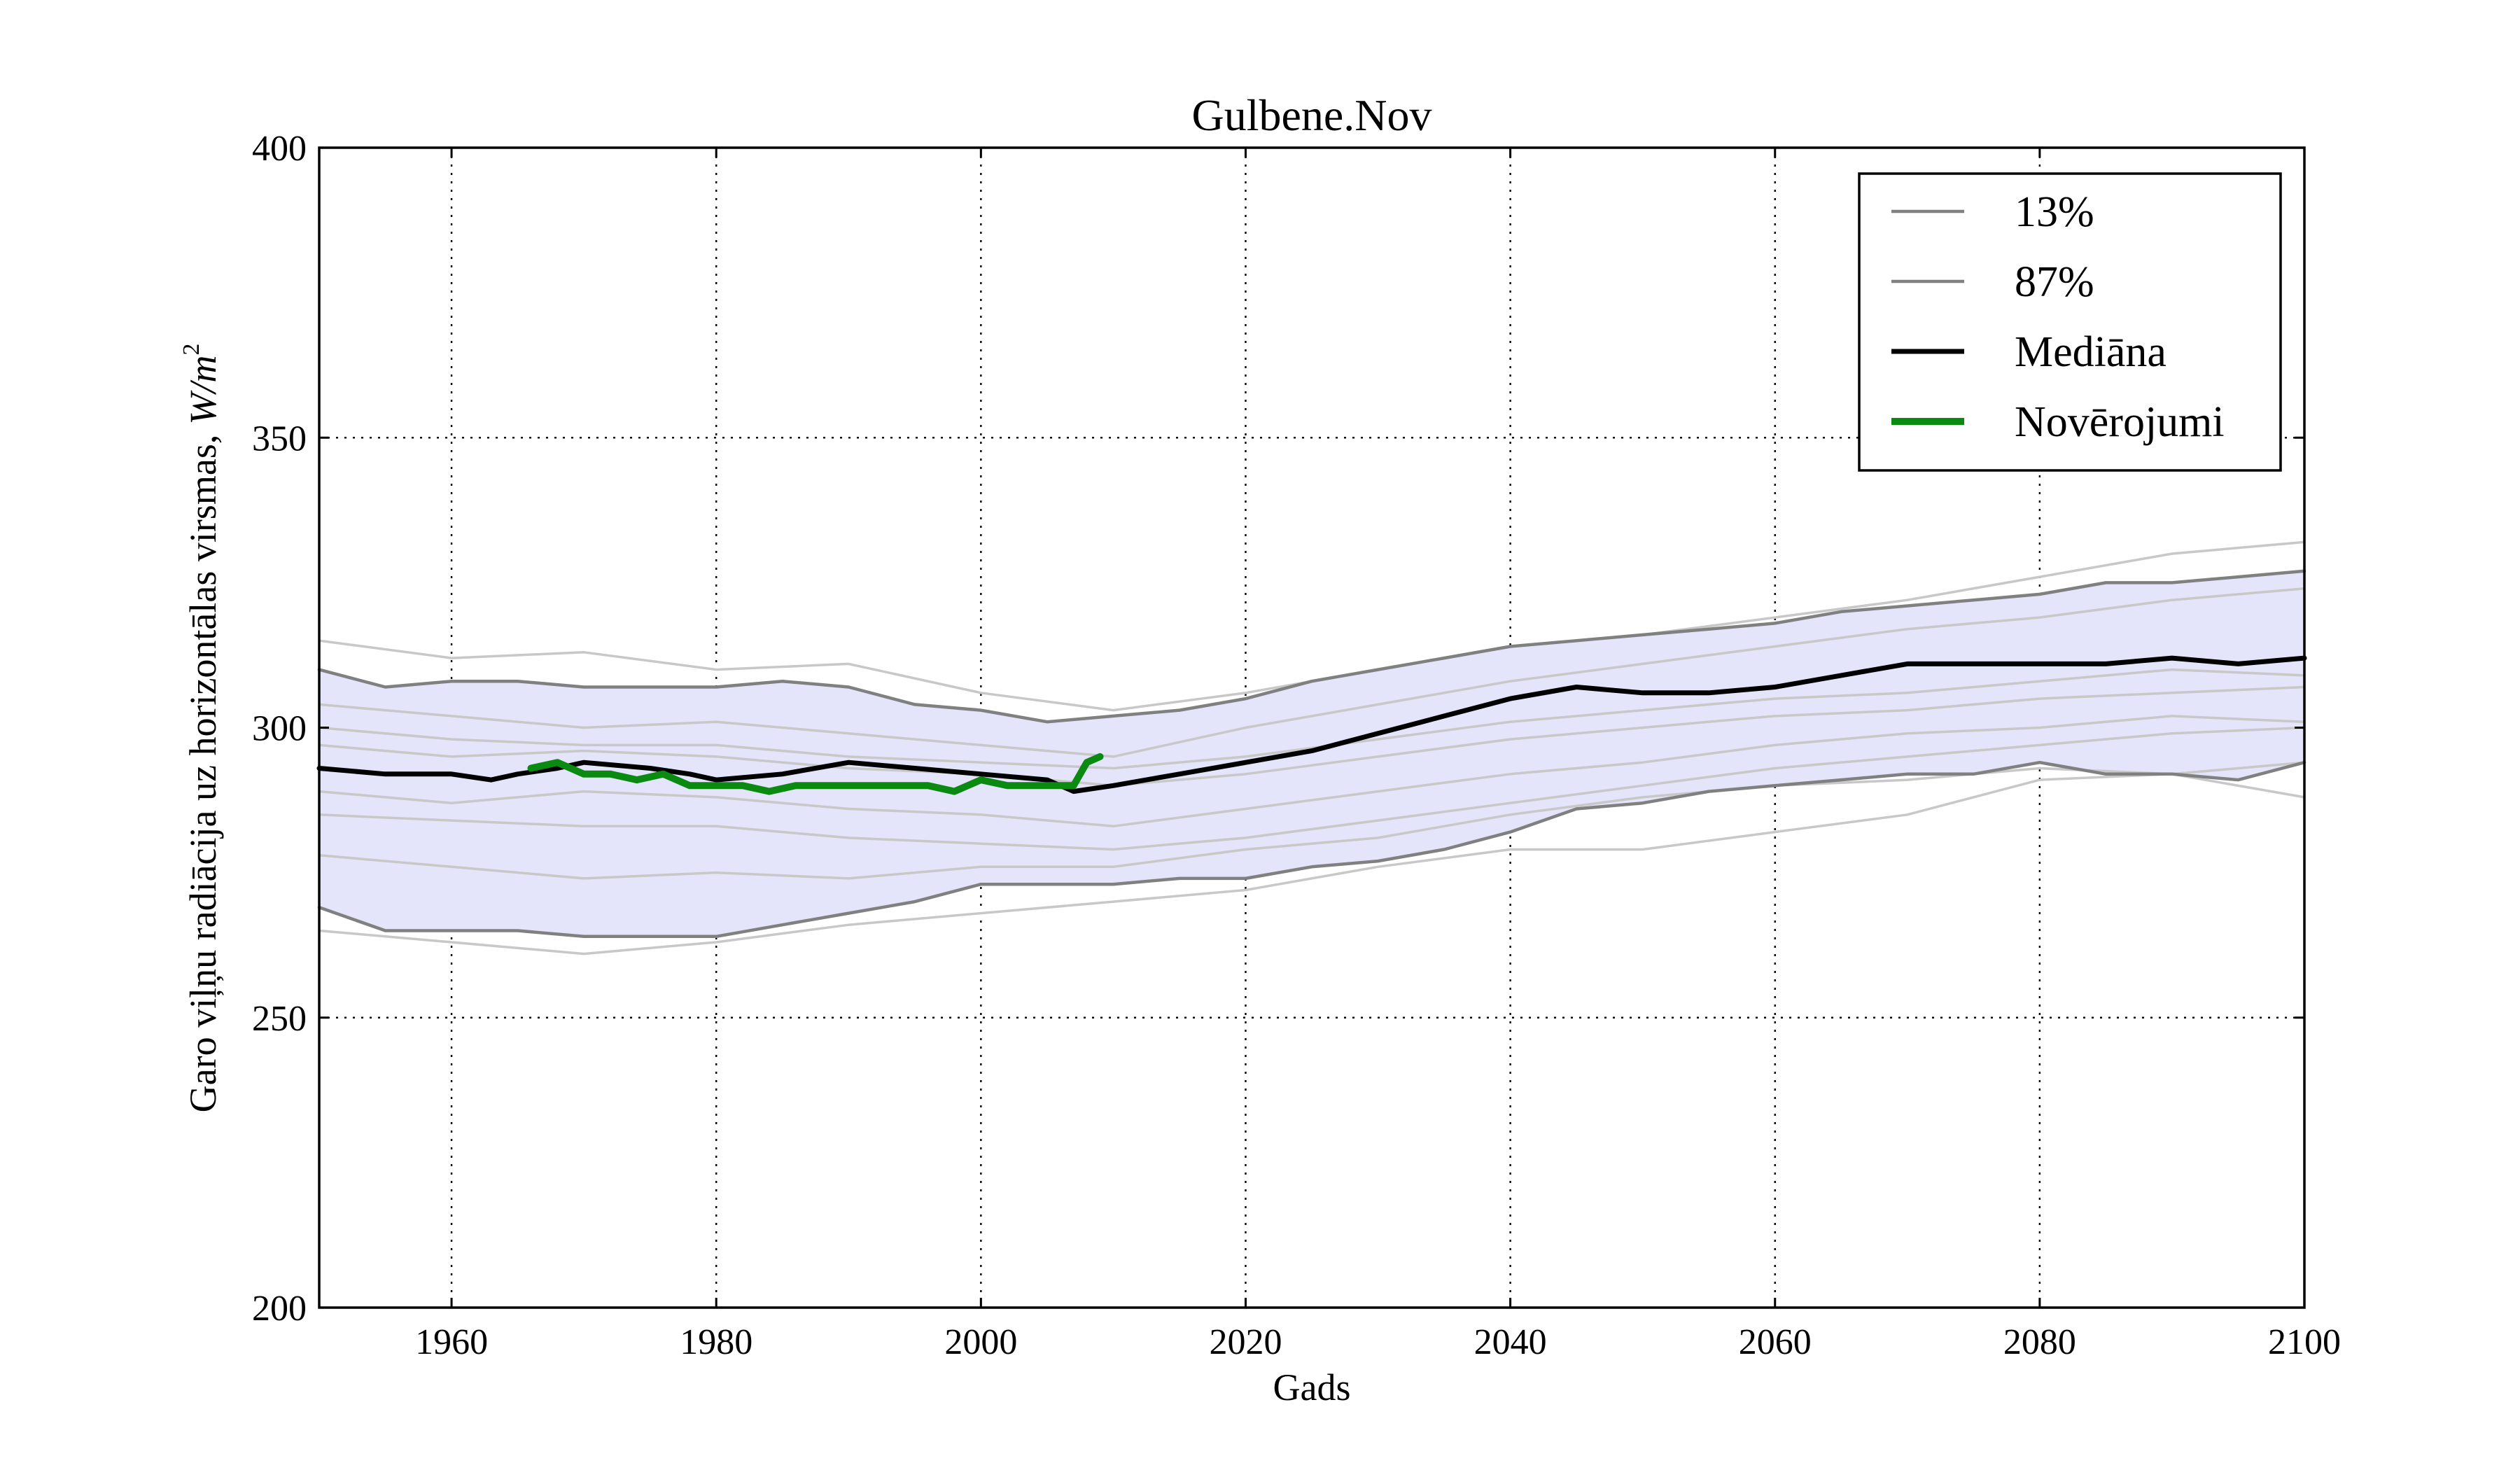 The image size is (2520, 1470). Describe the element at coordinates (1510, 1342) in the screenshot. I see `x-tick-label: 2040` at that location.